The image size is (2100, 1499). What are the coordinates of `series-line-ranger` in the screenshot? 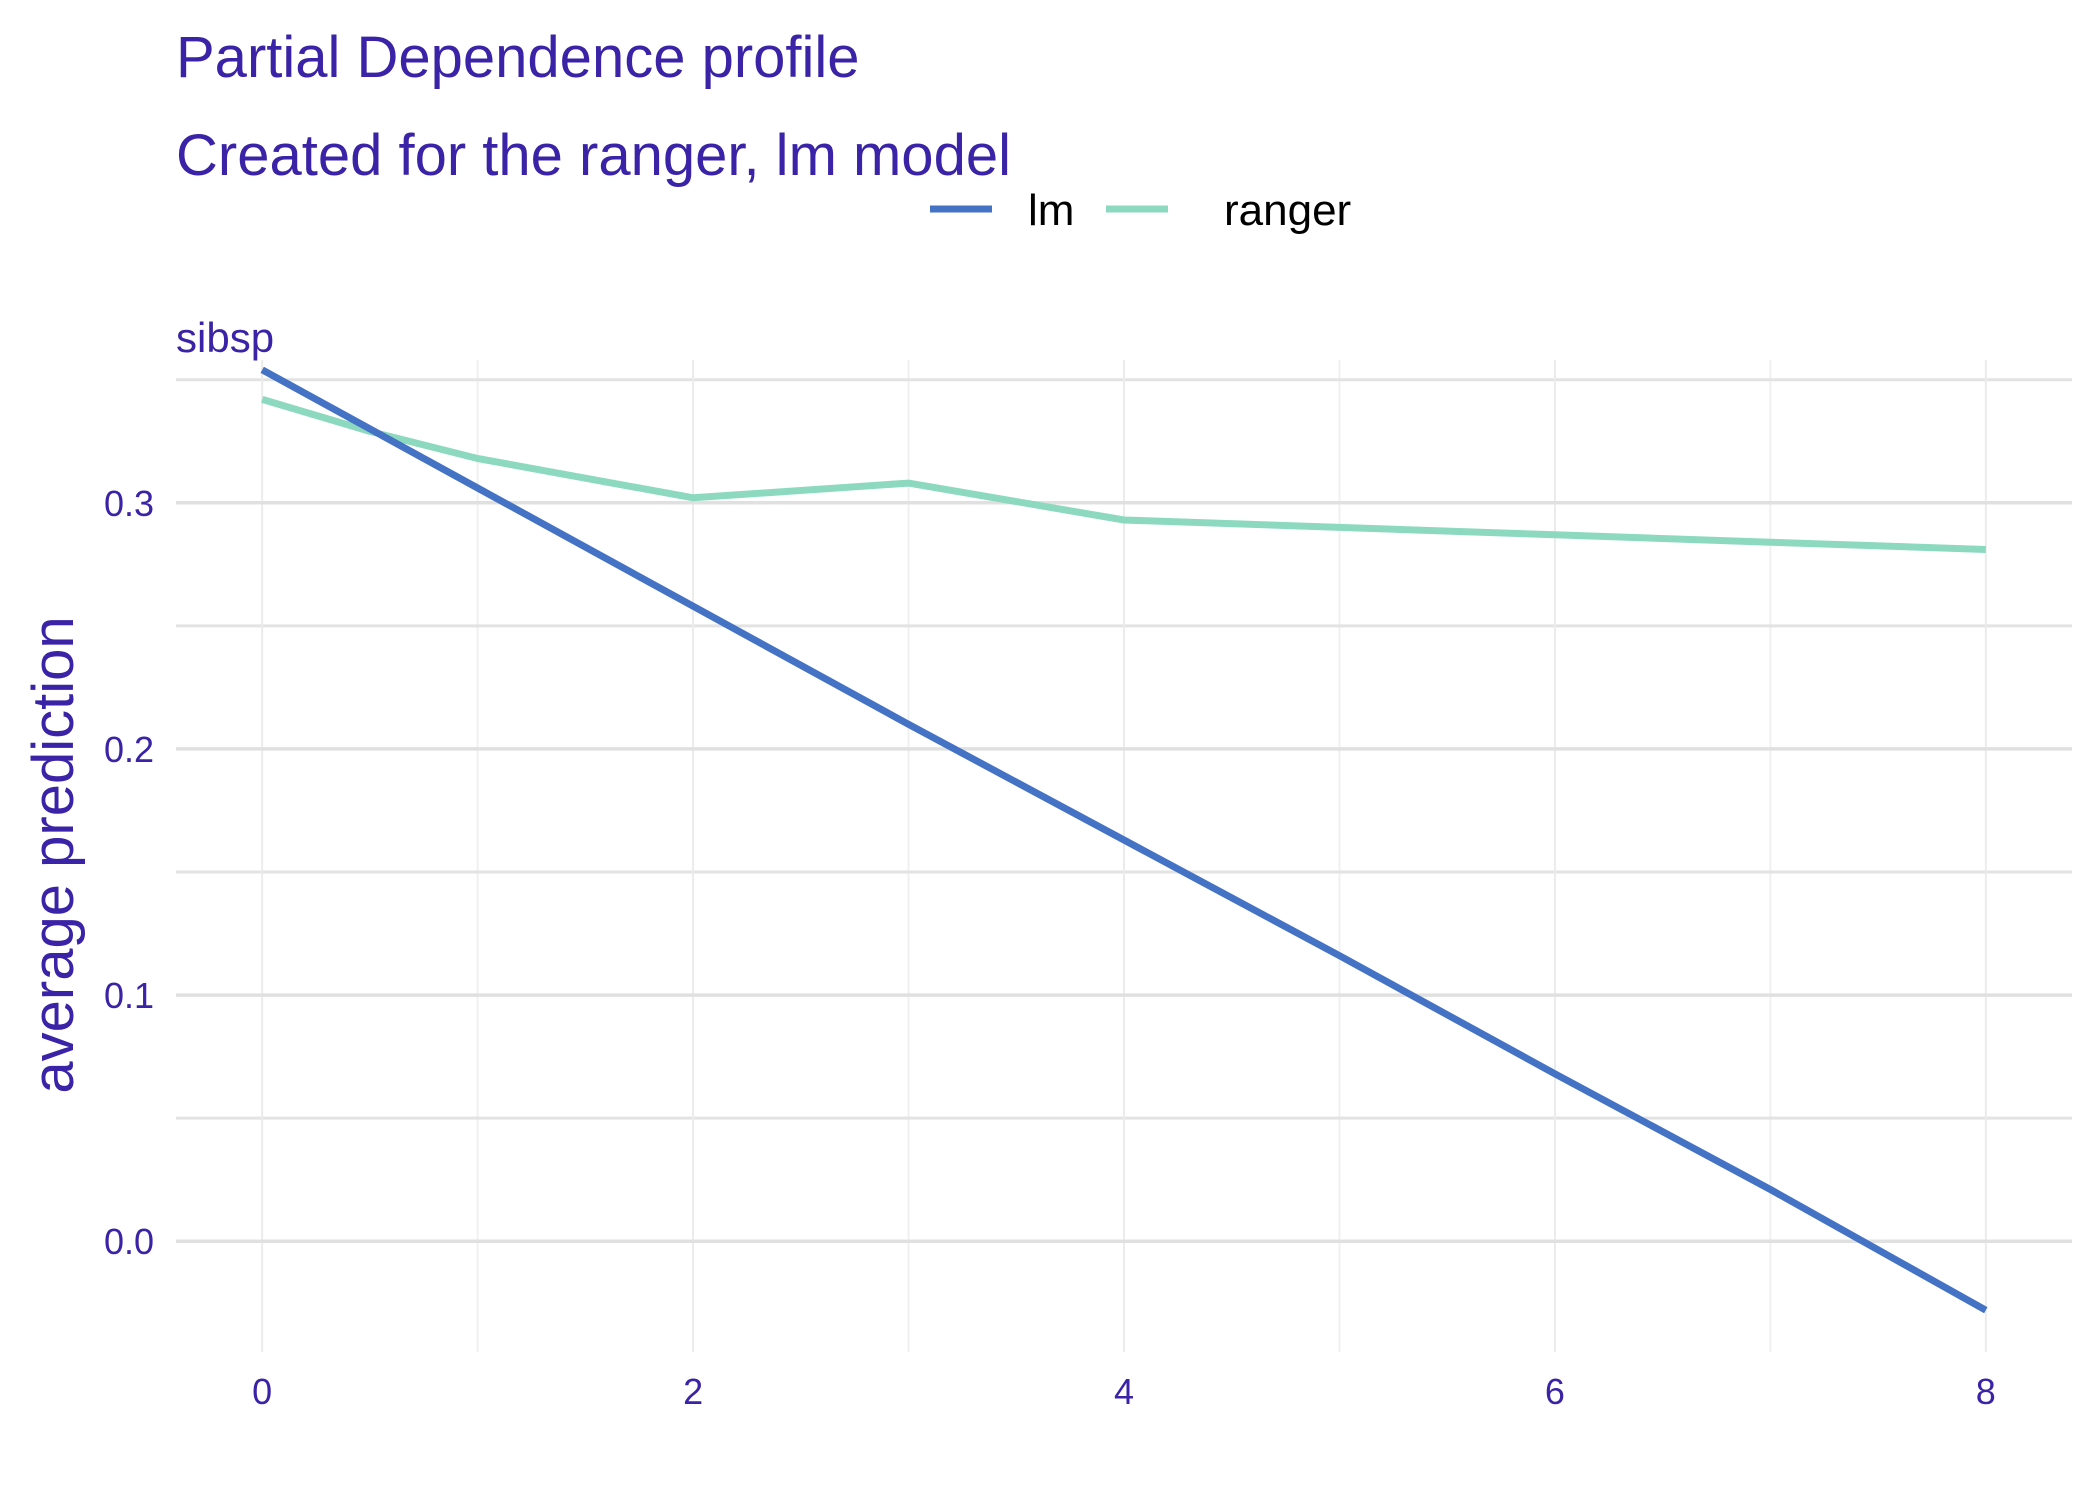 It's located at (1123, 474).